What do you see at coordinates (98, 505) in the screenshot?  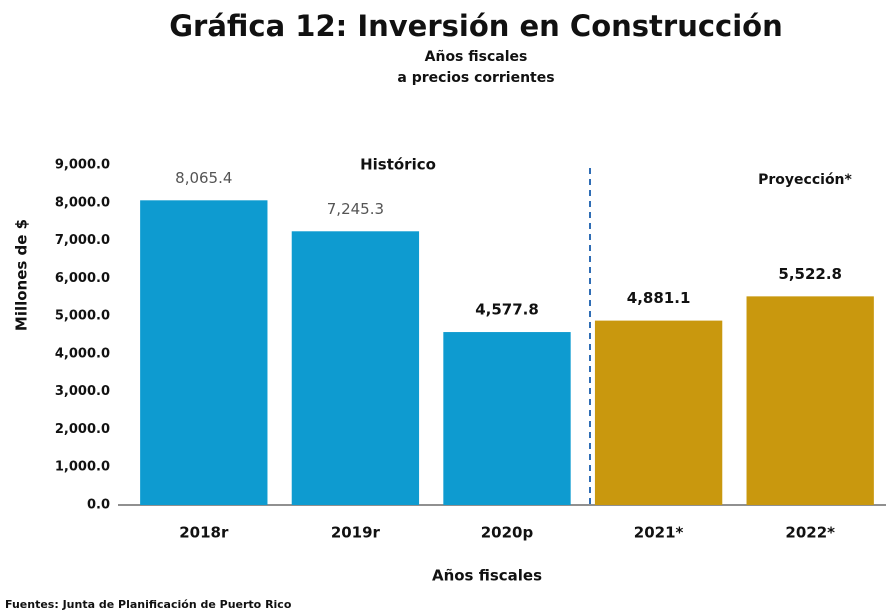 I see `y-tick-label: 0.0` at bounding box center [98, 505].